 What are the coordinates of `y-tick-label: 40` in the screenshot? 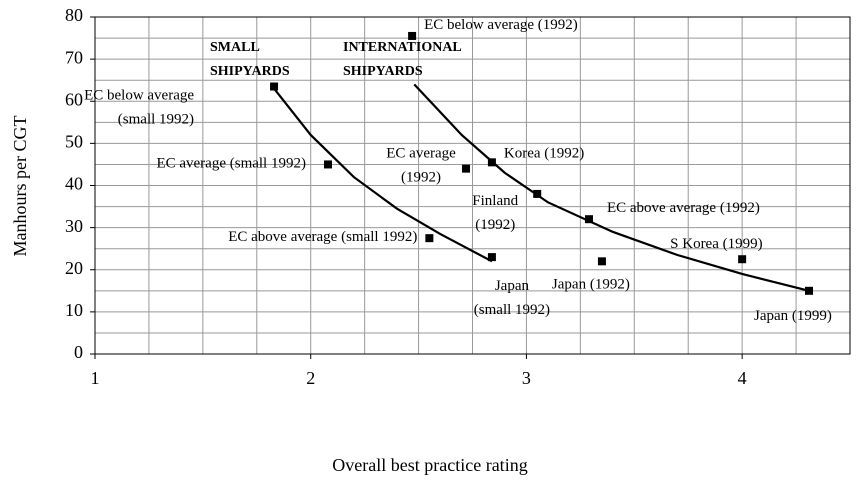 It's located at (74, 184).